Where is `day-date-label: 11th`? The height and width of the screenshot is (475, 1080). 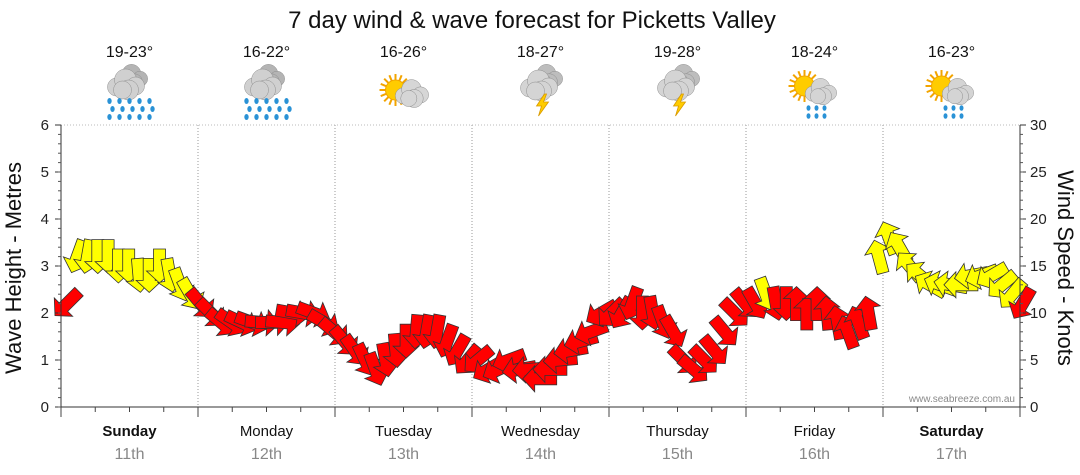 day-date-label: 11th is located at coordinates (130, 454).